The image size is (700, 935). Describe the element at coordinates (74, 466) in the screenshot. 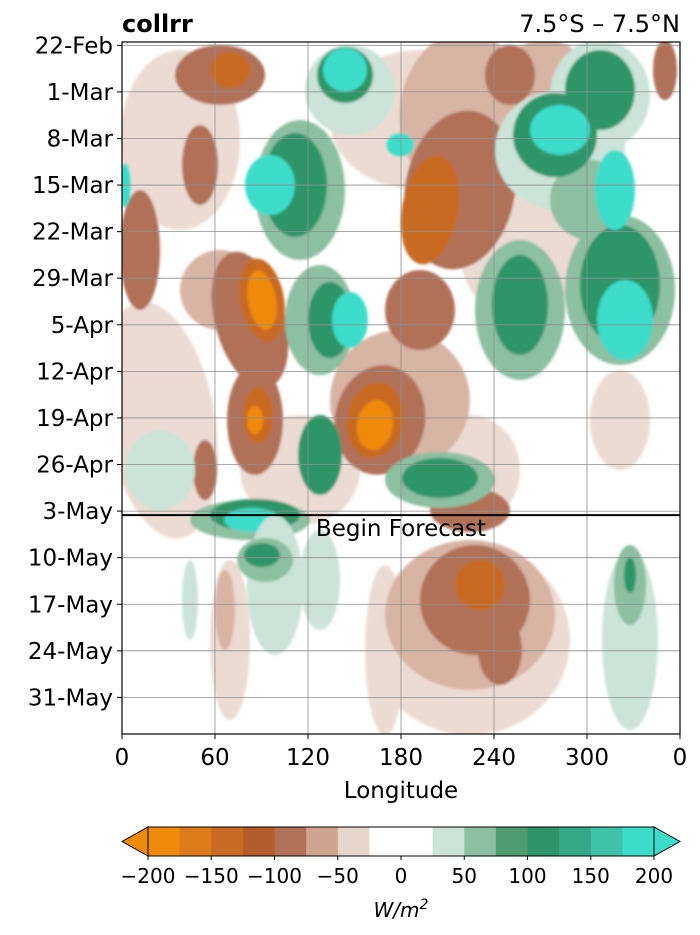

I see `y-tick-label: 26-Apr` at that location.